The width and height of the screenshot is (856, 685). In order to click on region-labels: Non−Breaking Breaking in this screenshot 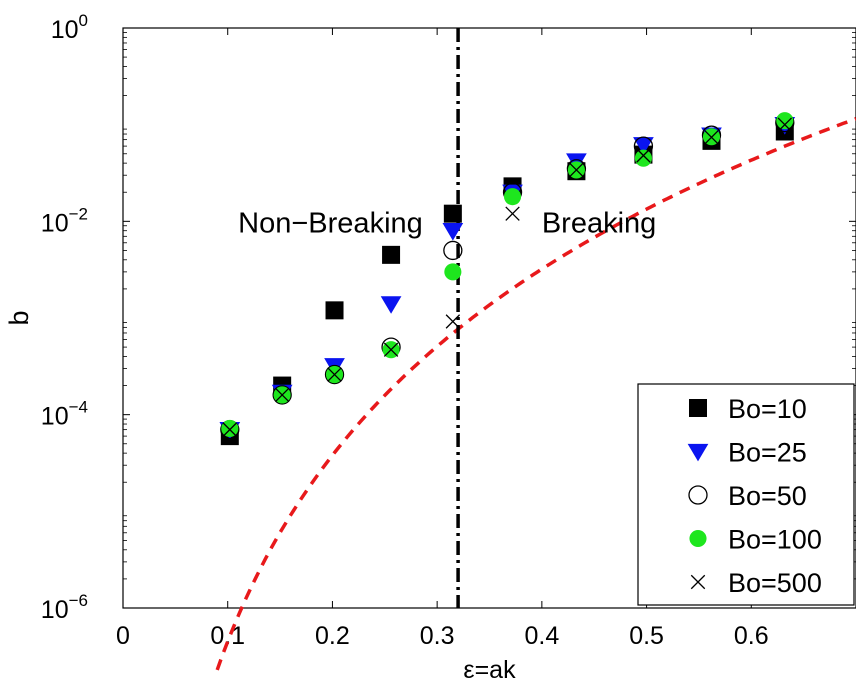, I will do `click(447, 223)`.